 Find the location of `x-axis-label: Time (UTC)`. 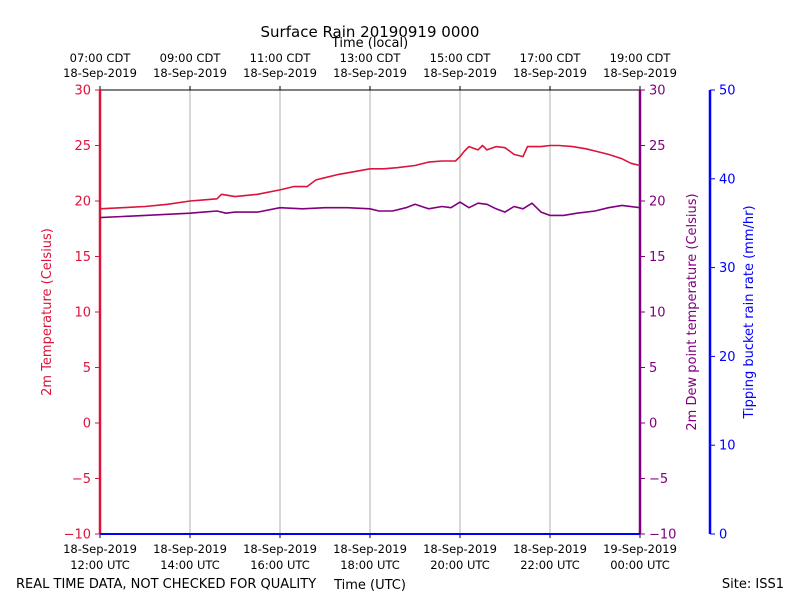

x-axis-label: Time (UTC) is located at coordinates (369, 585).